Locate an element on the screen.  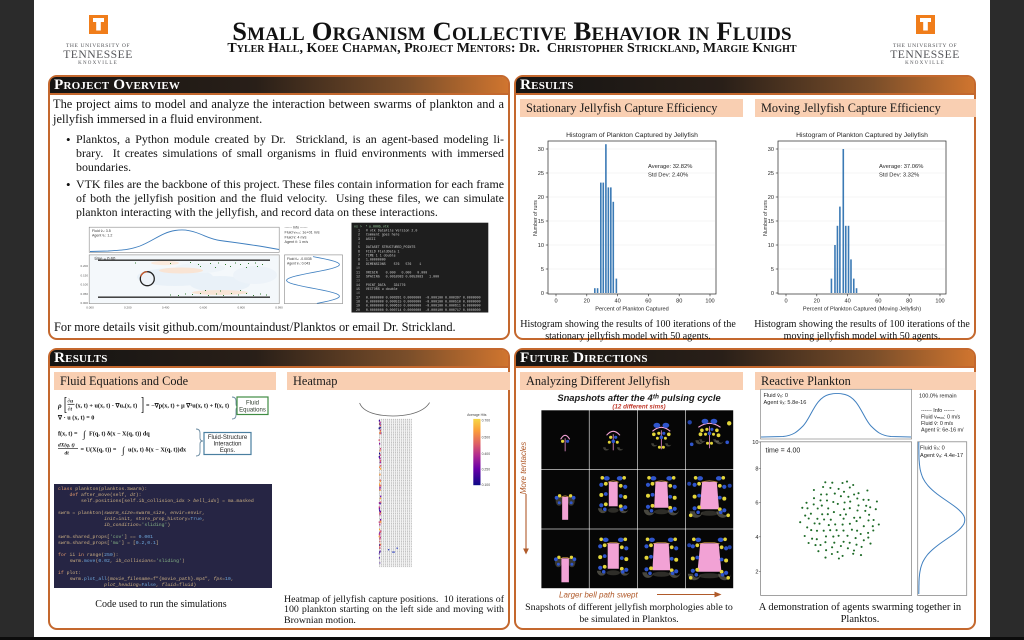
svg-text: Std Dev: 3.32% is located at coordinates (899, 176).